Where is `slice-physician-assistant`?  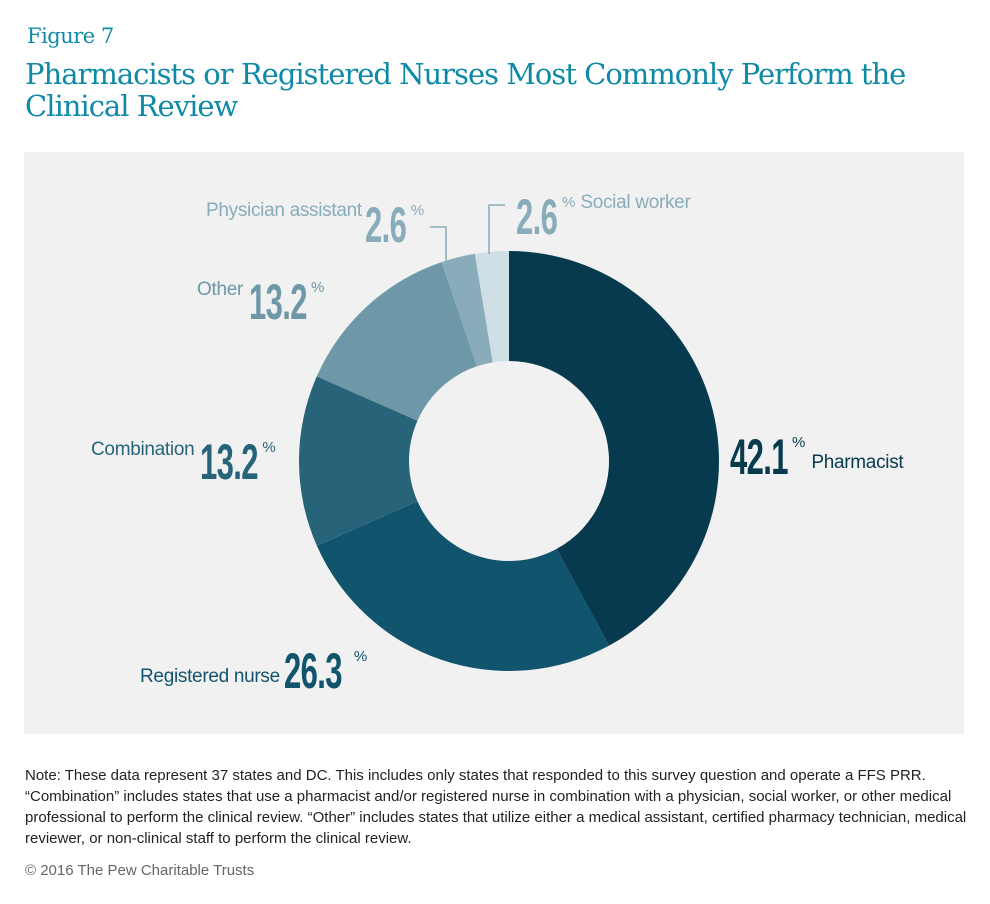 slice-physician-assistant is located at coordinates (467, 310).